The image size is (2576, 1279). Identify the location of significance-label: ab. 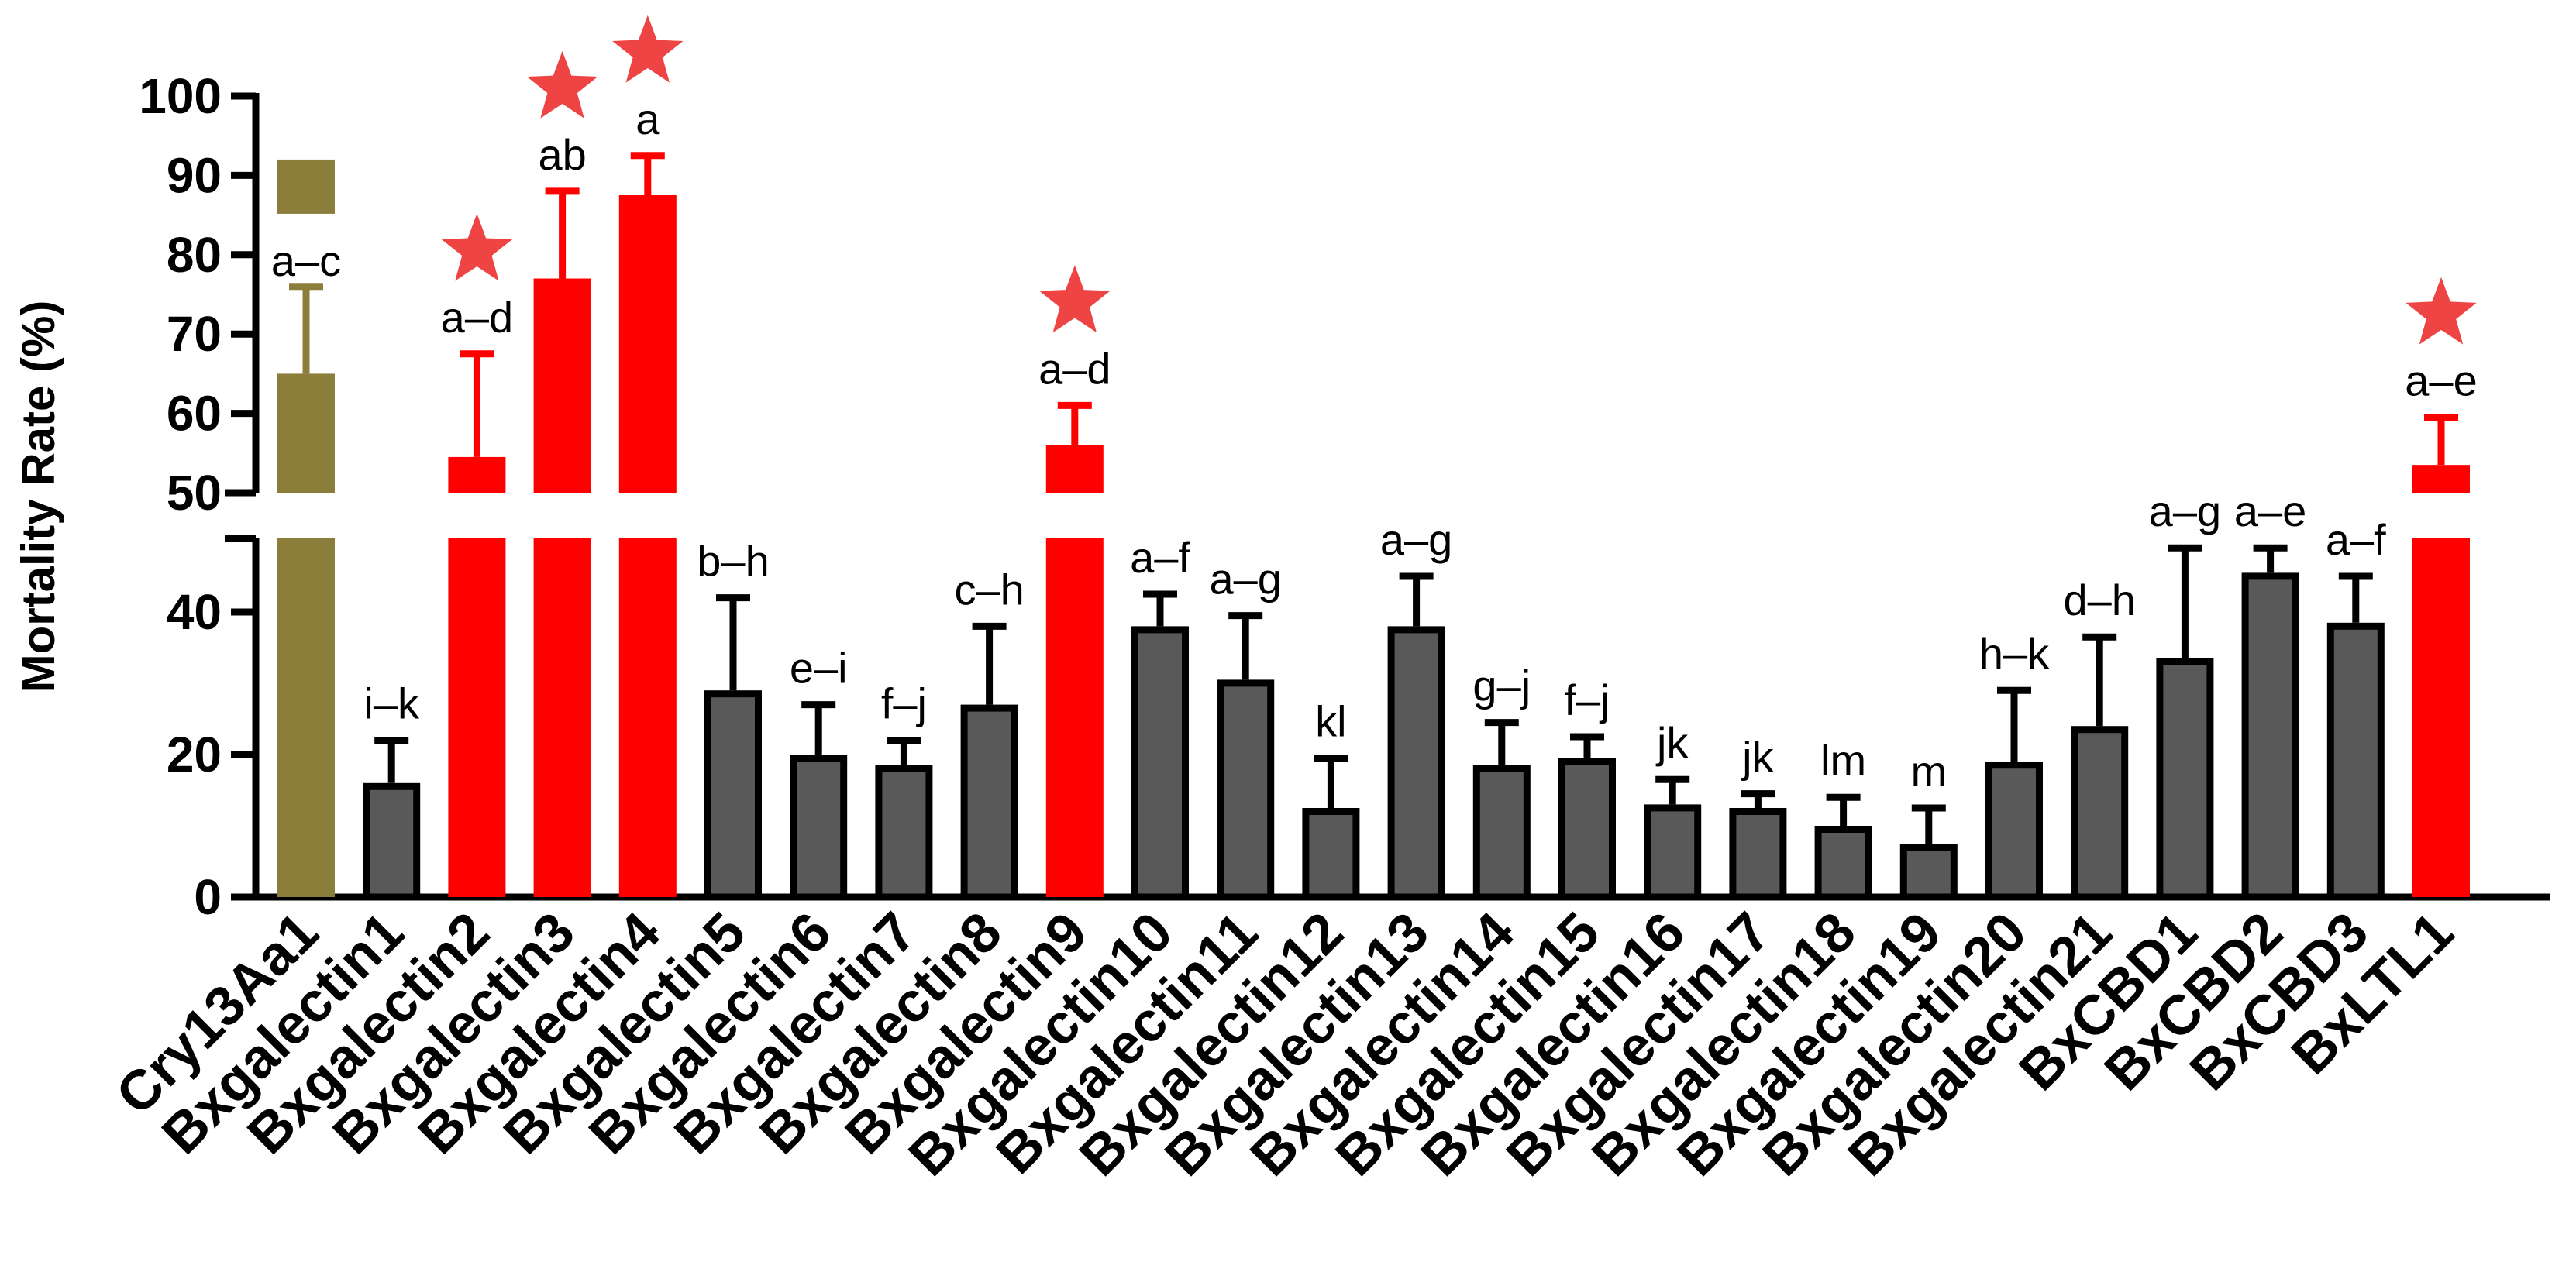
(562, 154).